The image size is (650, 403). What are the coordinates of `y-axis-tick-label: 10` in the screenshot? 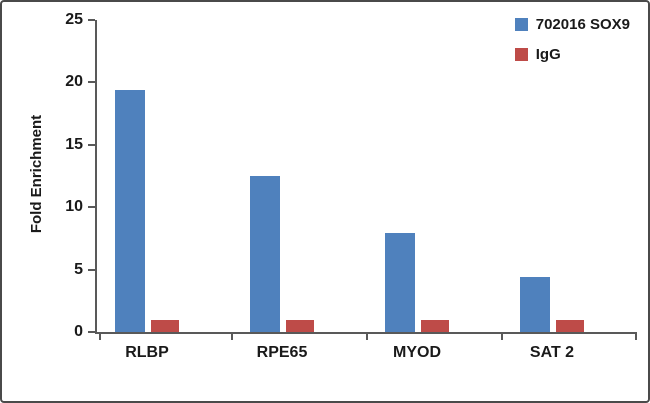 It's located at (74, 207).